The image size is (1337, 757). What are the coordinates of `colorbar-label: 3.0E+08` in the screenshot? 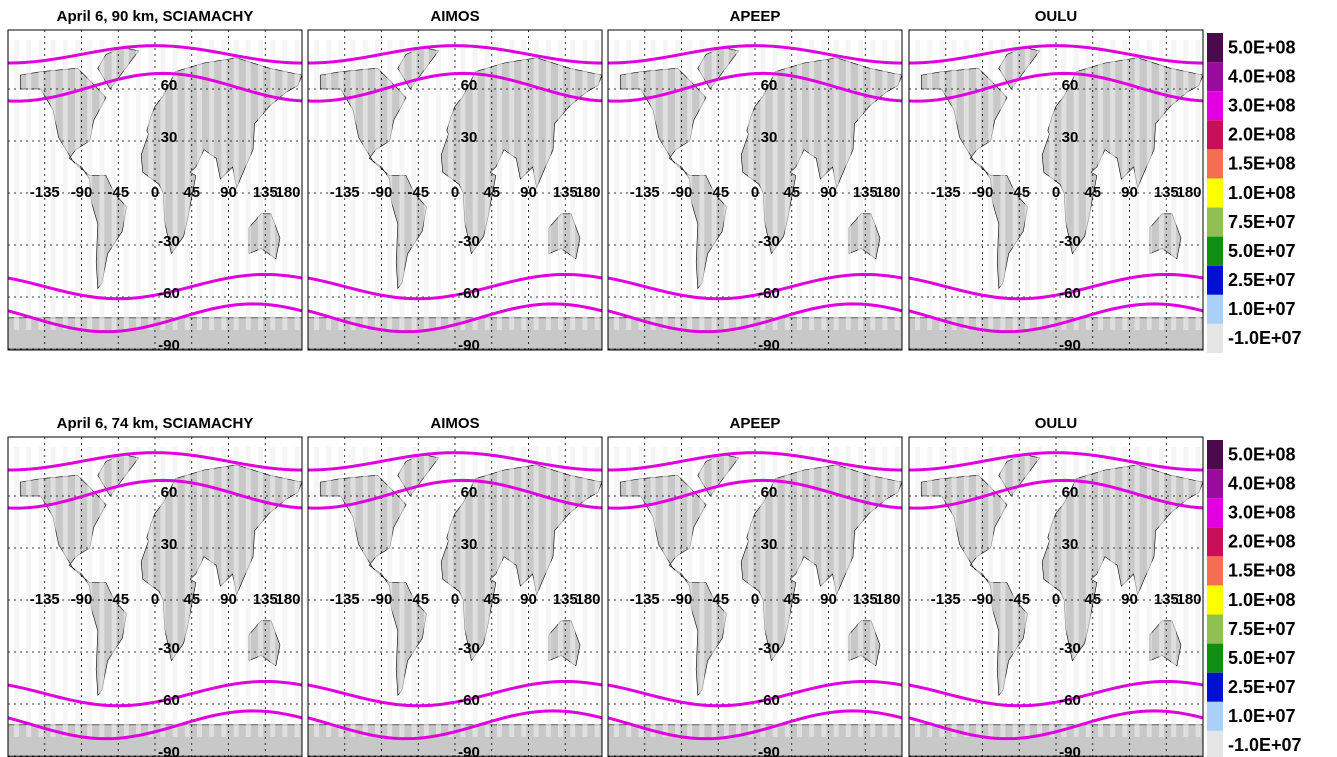 It's located at (1262, 105).